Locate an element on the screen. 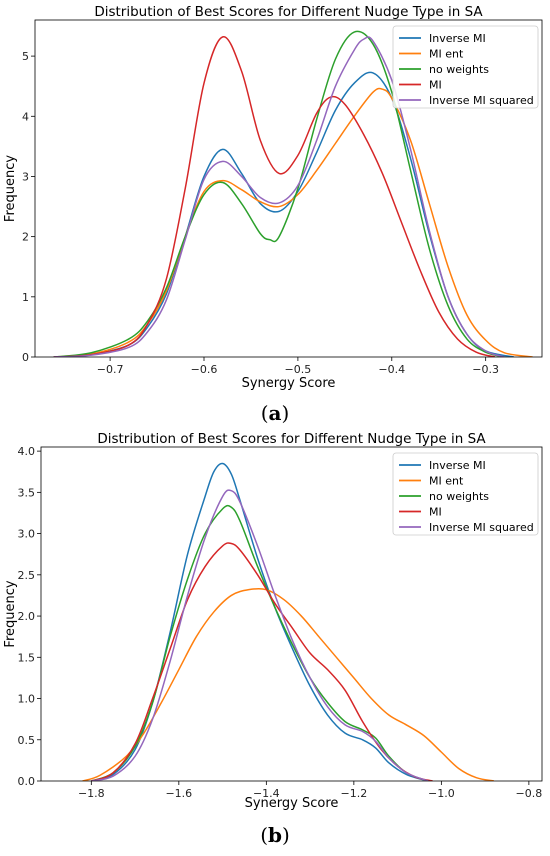  y-tick-label: 1.5 is located at coordinates (27, 657).